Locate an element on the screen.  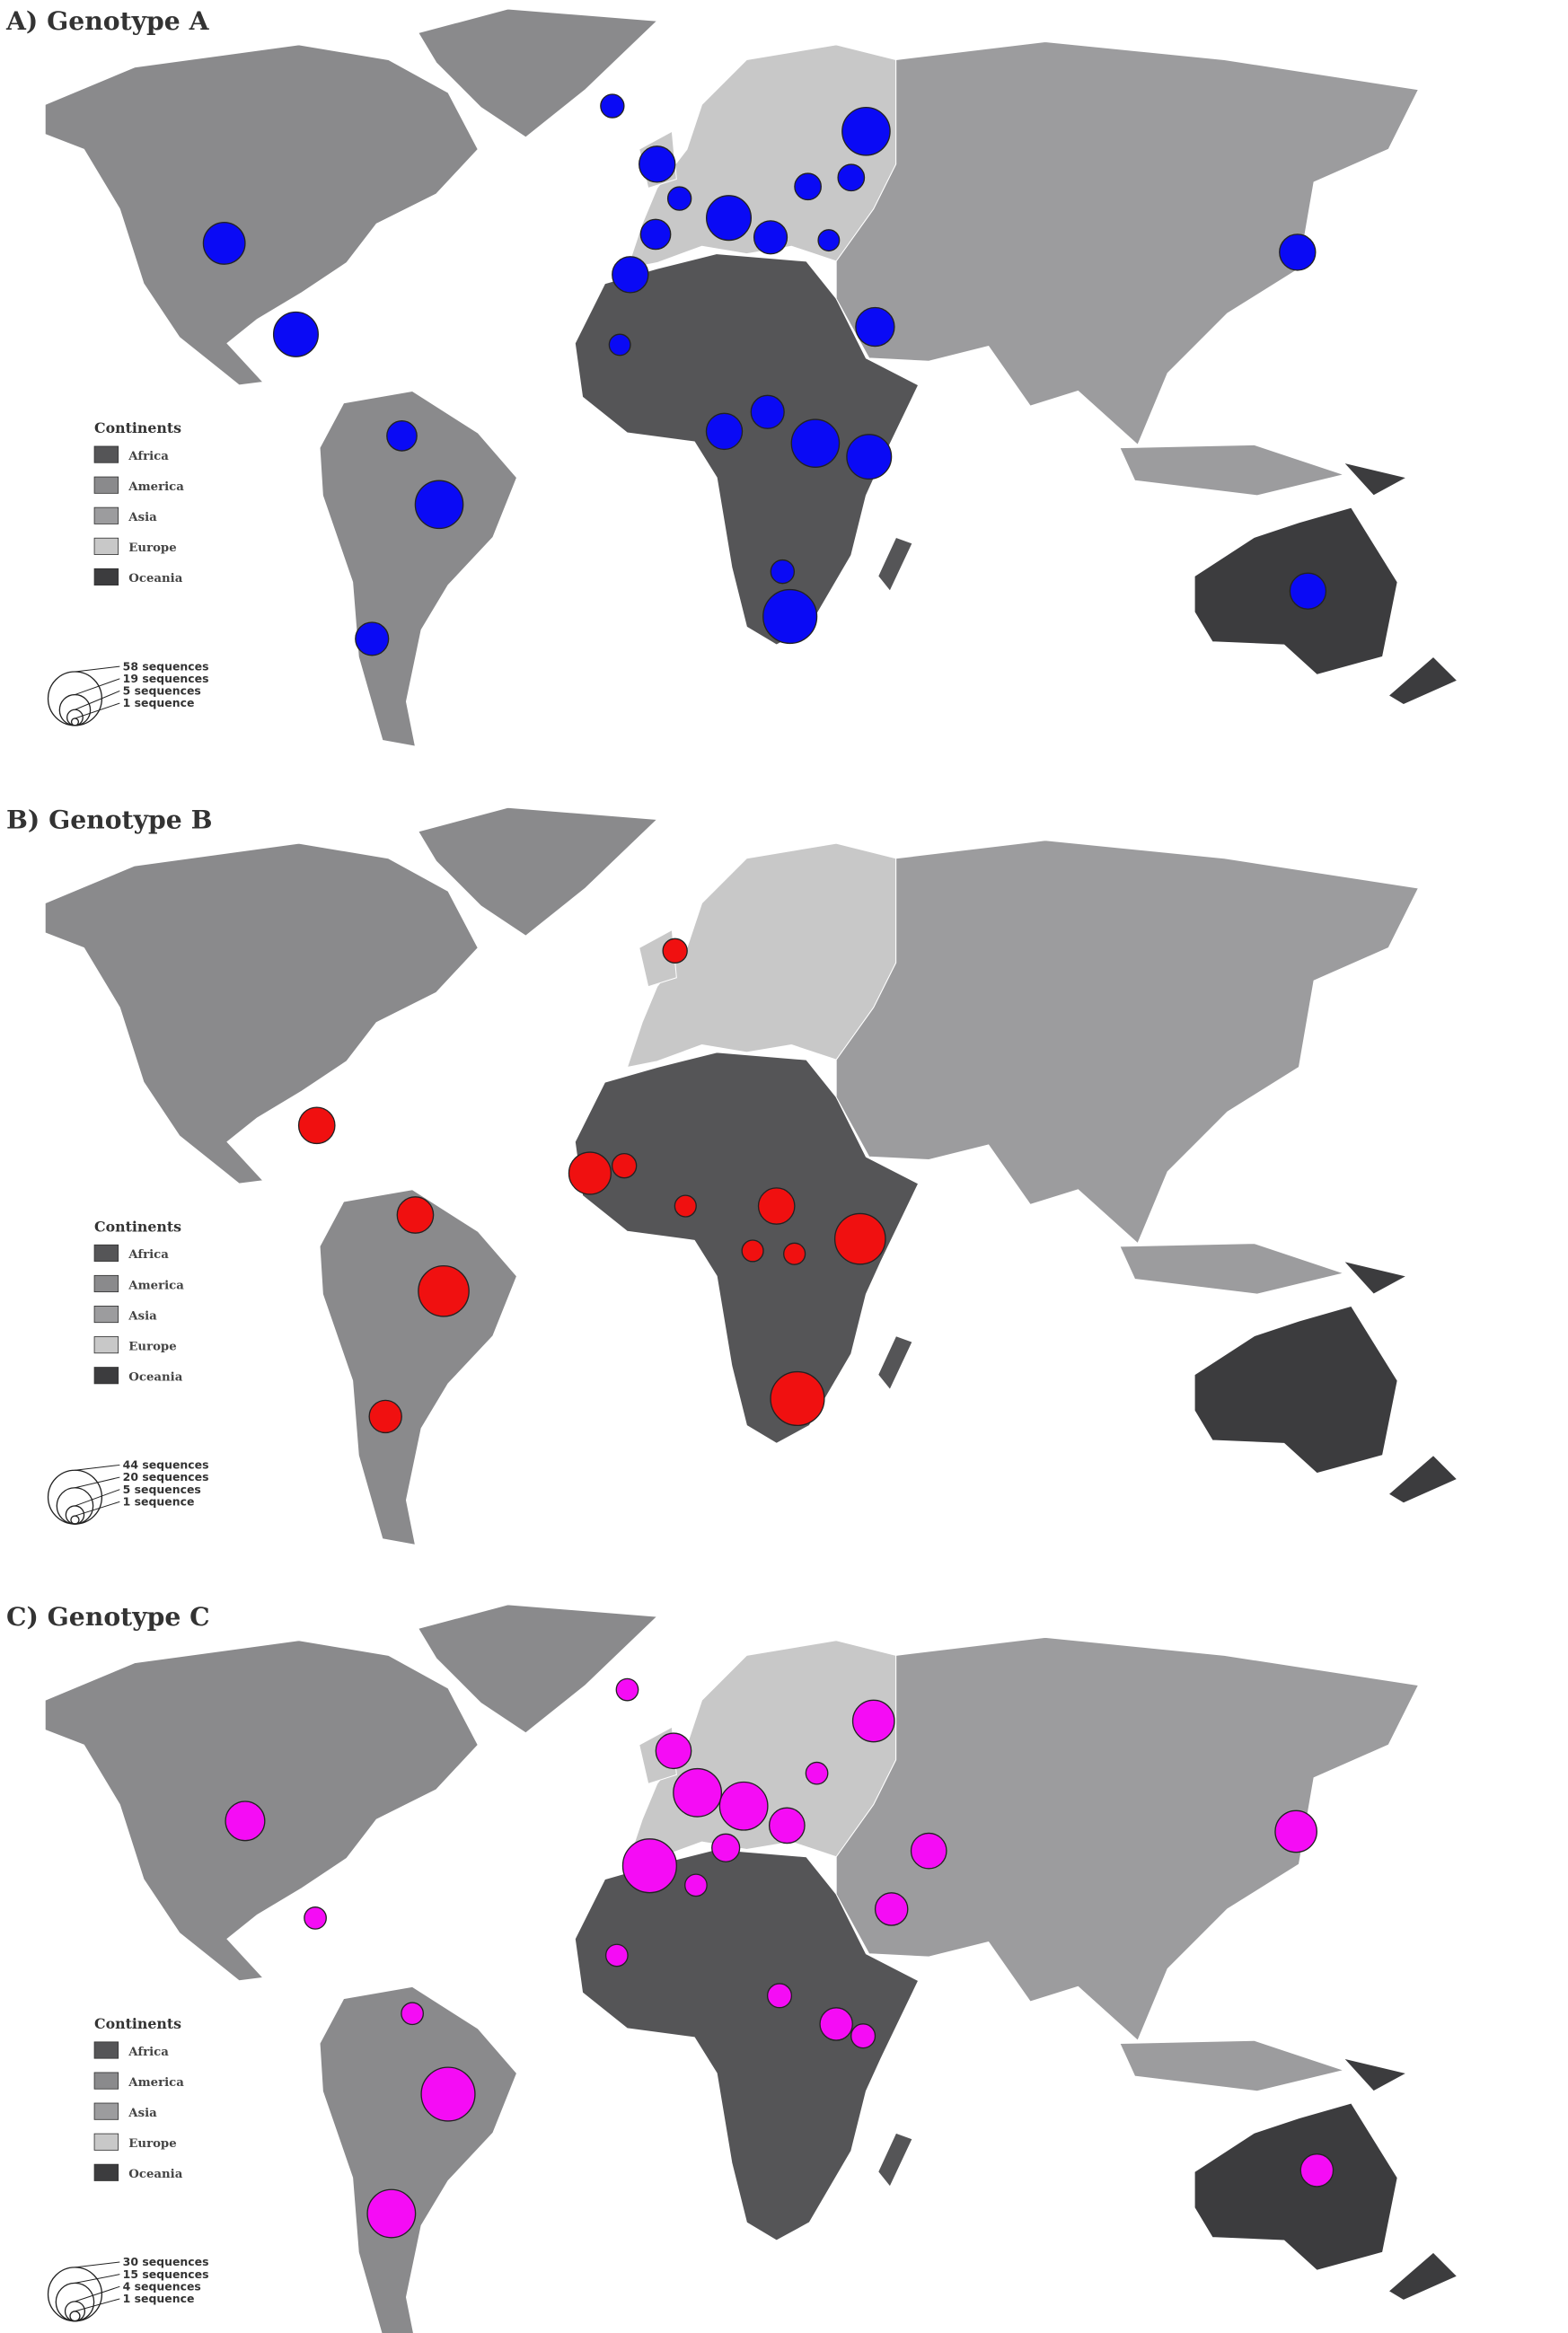
size-legend-label: 20 sequences is located at coordinates (166, 1476).